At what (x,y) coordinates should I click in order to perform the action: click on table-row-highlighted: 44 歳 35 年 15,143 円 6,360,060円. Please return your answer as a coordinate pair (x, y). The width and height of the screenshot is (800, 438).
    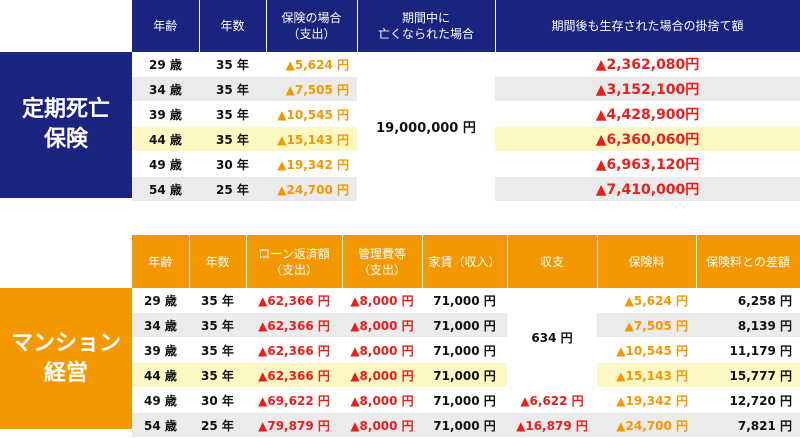
    Looking at the image, I should click on (466, 139).